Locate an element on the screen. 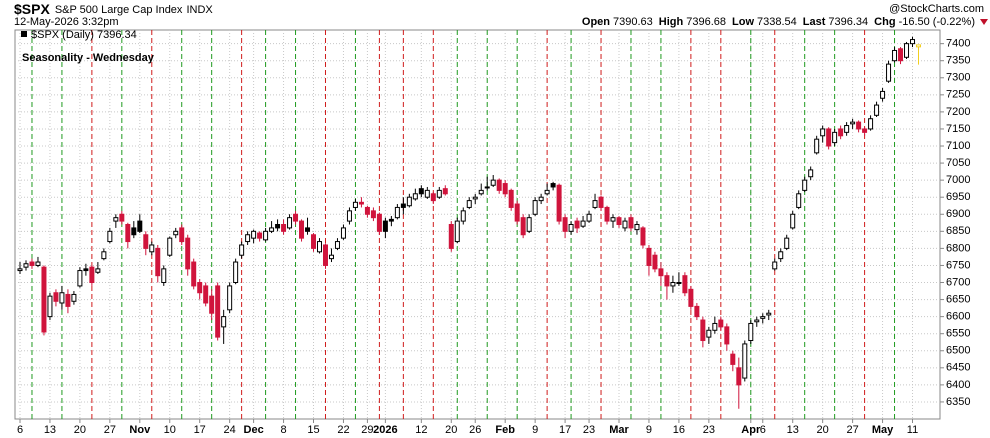 The width and height of the screenshot is (990, 438). header-line: $SPX S&P 500 Large Cap Index INDX is located at coordinates (113, 9).